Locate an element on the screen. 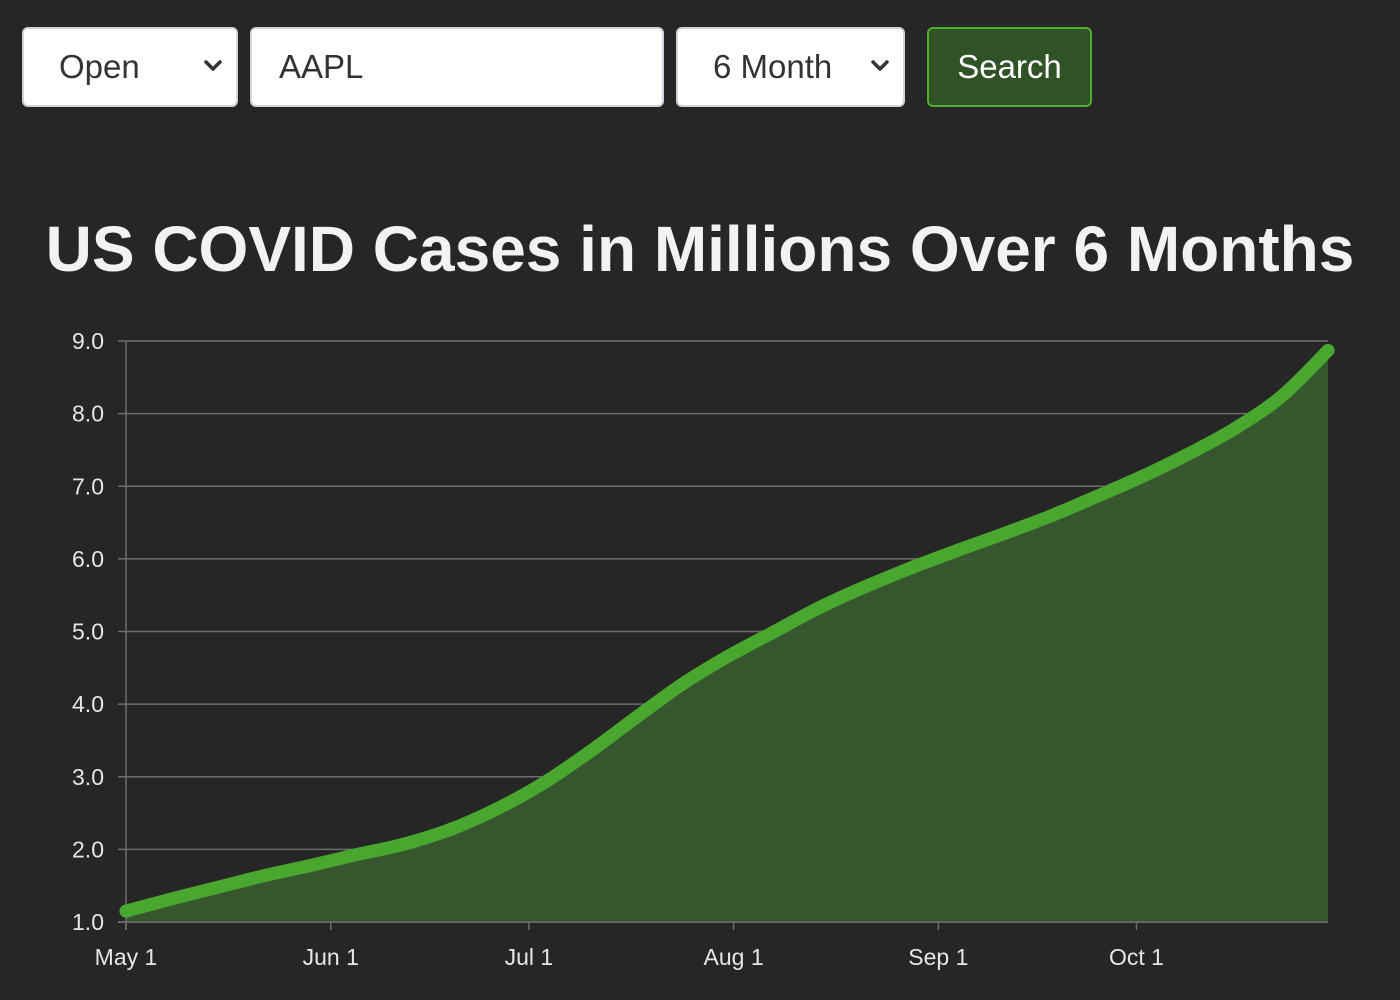 Image resolution: width=1400 pixels, height=1000 pixels. y-tick-label: 8.0 is located at coordinates (88, 414).